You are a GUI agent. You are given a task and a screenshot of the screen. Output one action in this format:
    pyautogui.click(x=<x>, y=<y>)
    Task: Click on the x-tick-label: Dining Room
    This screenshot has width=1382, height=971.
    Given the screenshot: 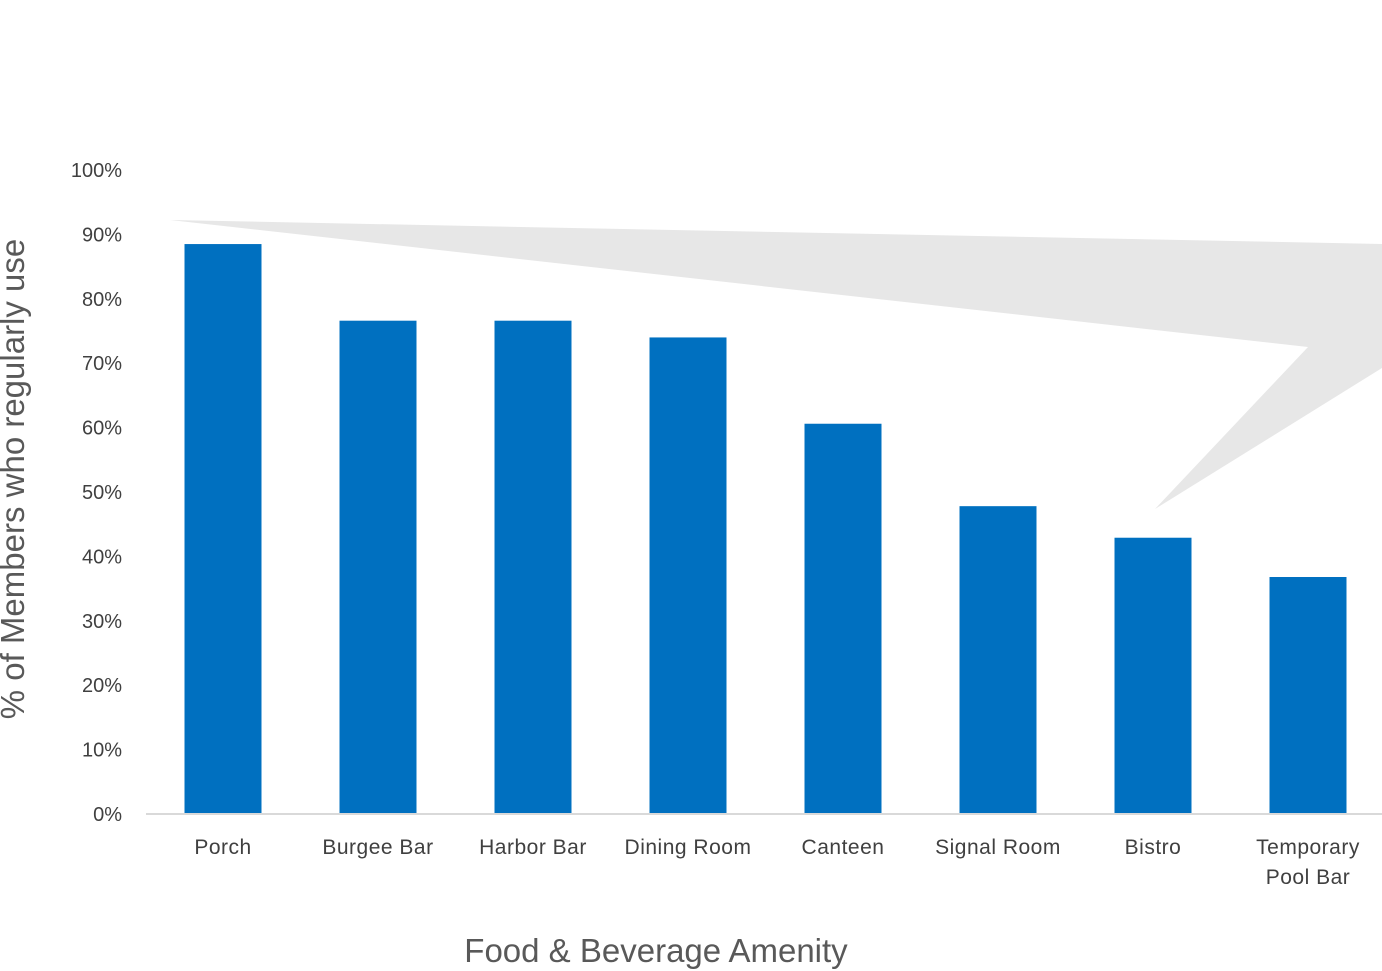 What is the action you would take?
    pyautogui.click(x=688, y=847)
    